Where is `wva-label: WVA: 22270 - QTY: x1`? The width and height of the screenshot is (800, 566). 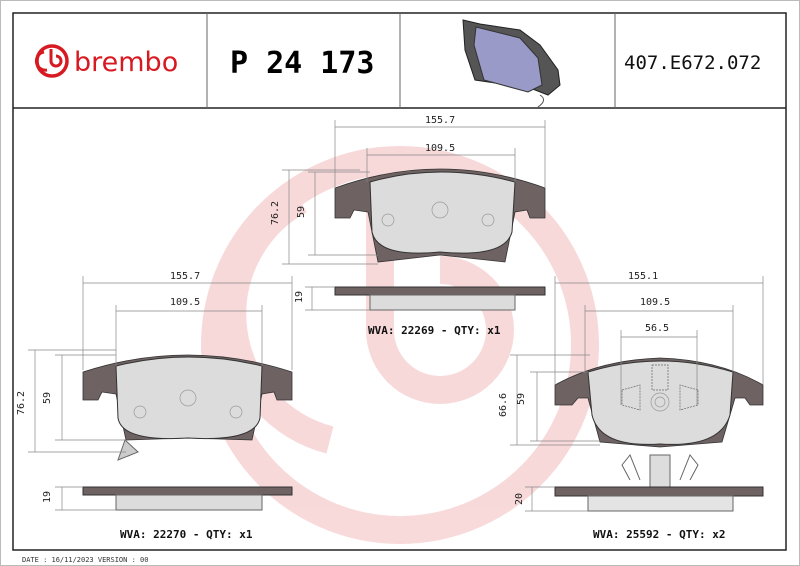
wva-label: WVA: 22270 - QTY: x1 is located at coordinates (186, 534).